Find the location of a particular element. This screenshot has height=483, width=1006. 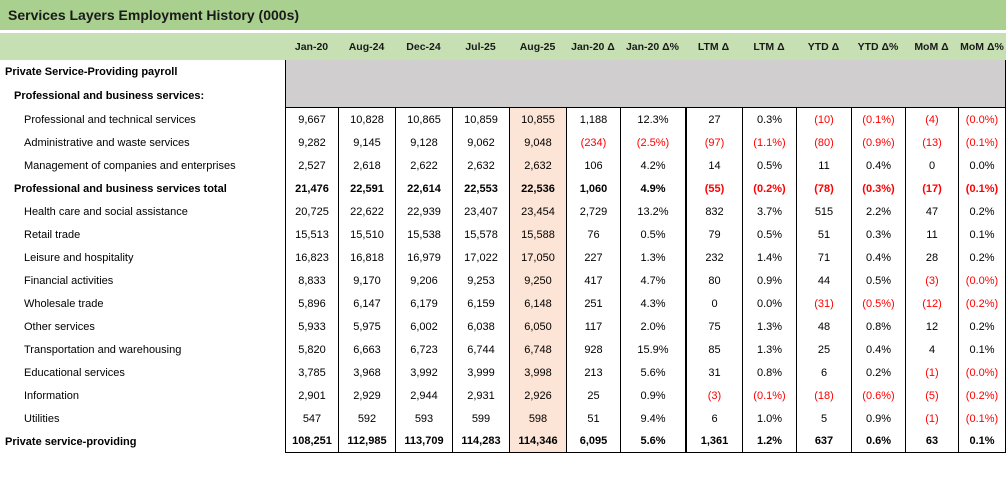

cell: 22,939 is located at coordinates (423, 211).